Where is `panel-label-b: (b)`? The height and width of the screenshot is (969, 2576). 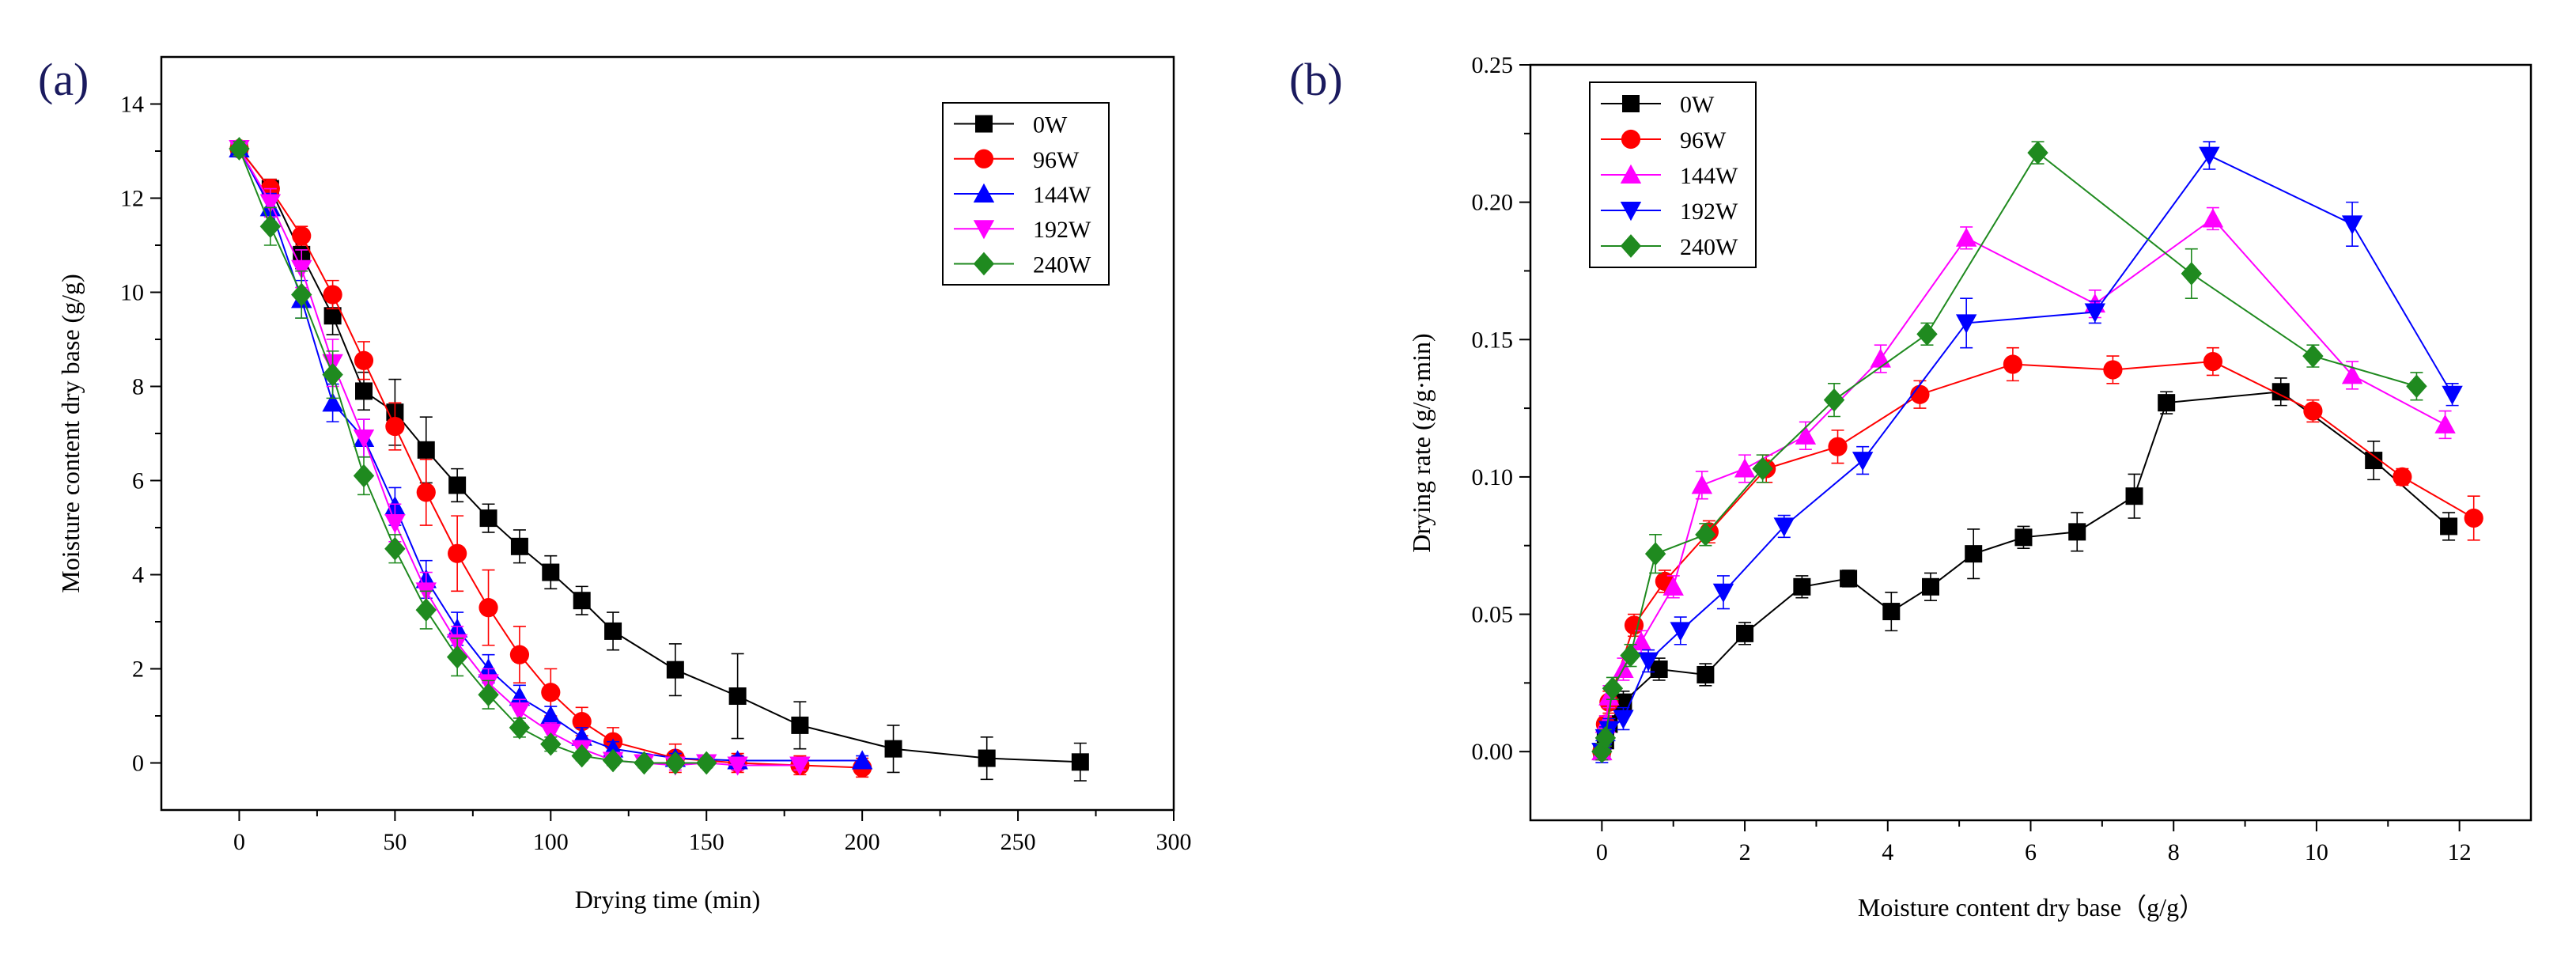 panel-label-b: (b) is located at coordinates (1316, 79).